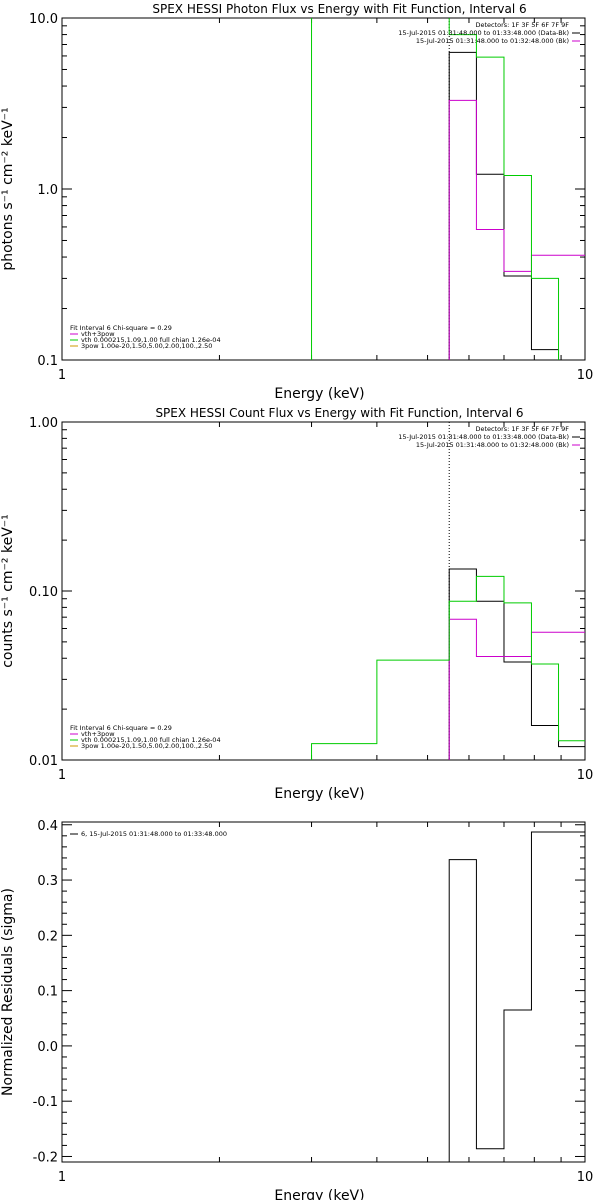  What do you see at coordinates (8, 188) in the screenshot?
I see `panel1-y-axis-label: photons s⁻¹ cm⁻² keV⁻¹` at bounding box center [8, 188].